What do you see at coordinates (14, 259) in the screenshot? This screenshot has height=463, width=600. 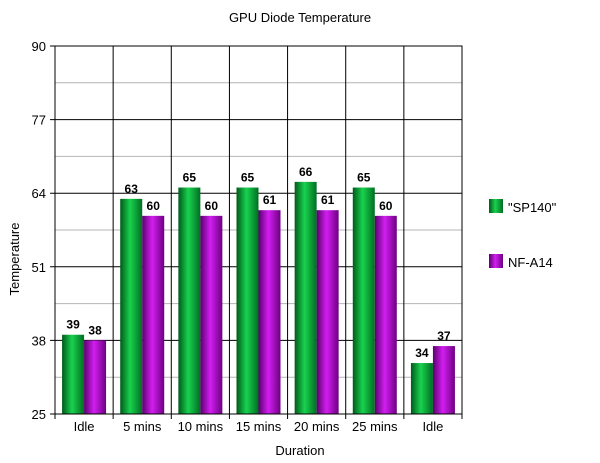 I see `y-axis-label: Temperature` at bounding box center [14, 259].